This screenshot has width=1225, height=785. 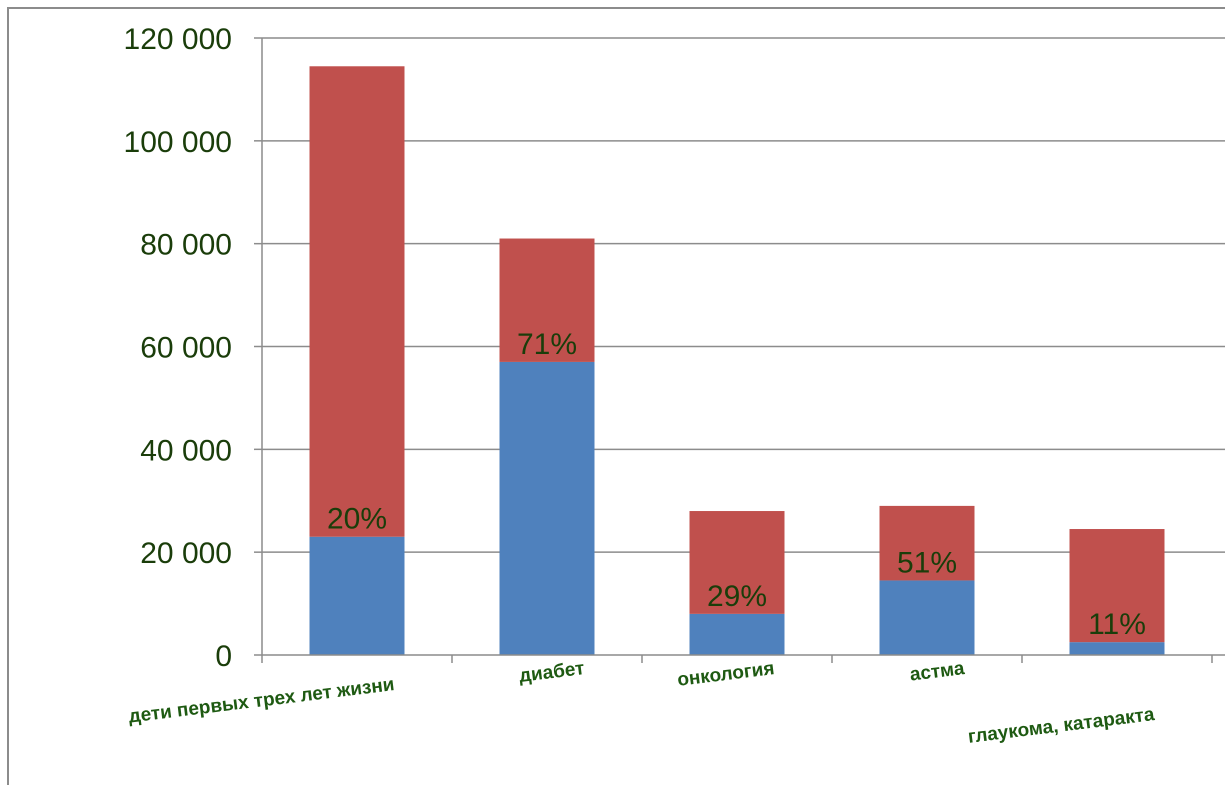 I want to click on data-label: 51%, so click(x=927, y=562).